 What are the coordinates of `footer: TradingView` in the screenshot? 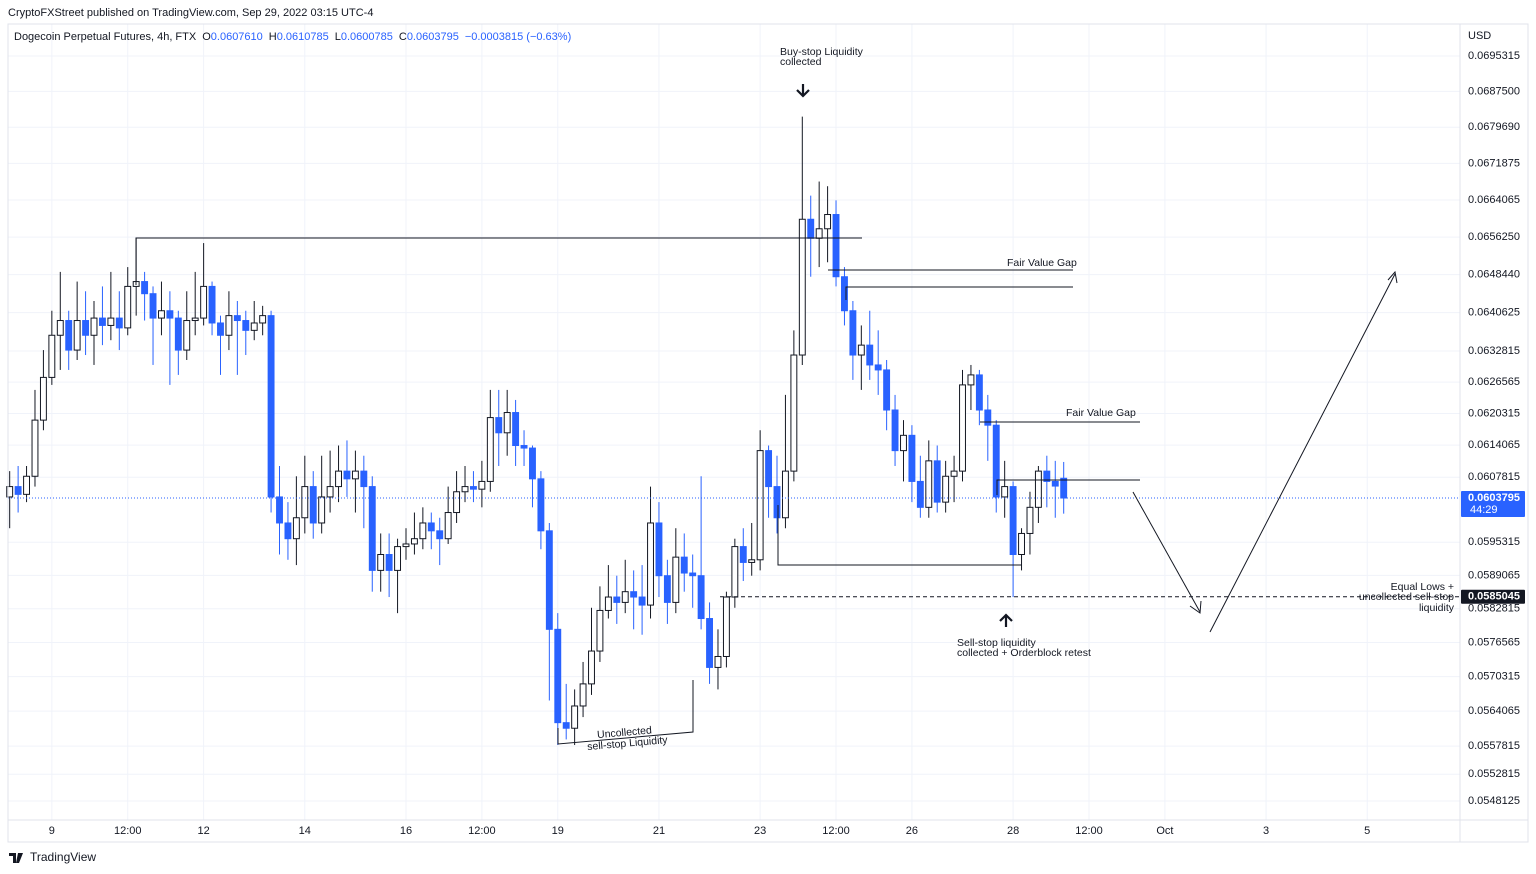 It's located at (52, 857).